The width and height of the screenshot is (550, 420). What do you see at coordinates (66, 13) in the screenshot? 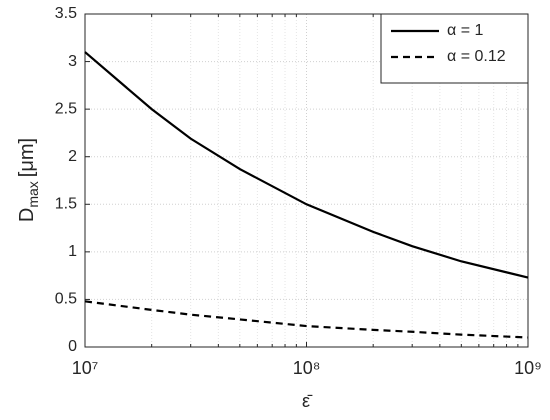
I see `y-tick-label: 3.5` at bounding box center [66, 13].